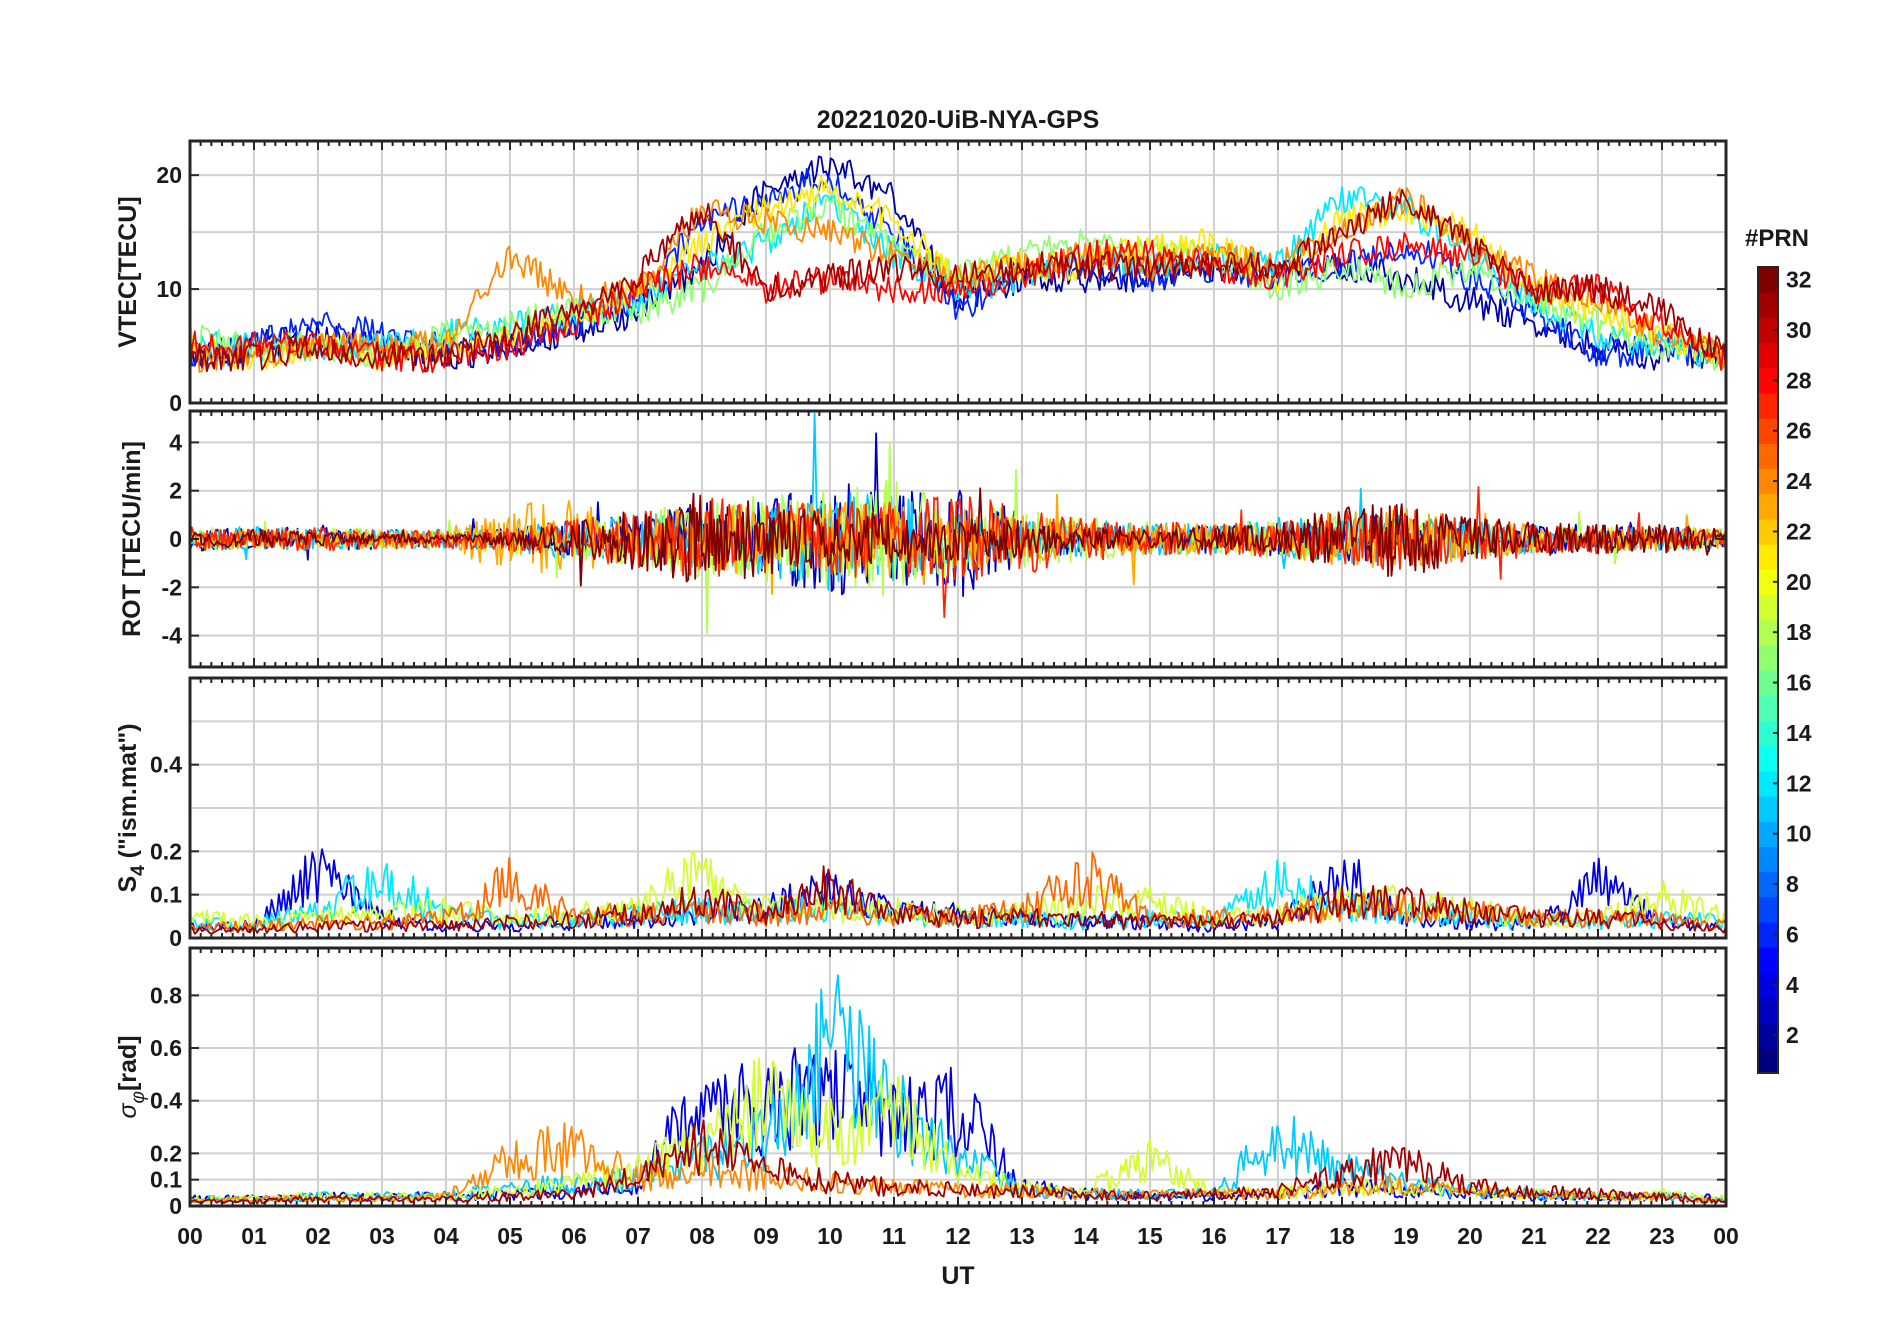  I want to click on y-tick-label: 20, so click(169, 175).